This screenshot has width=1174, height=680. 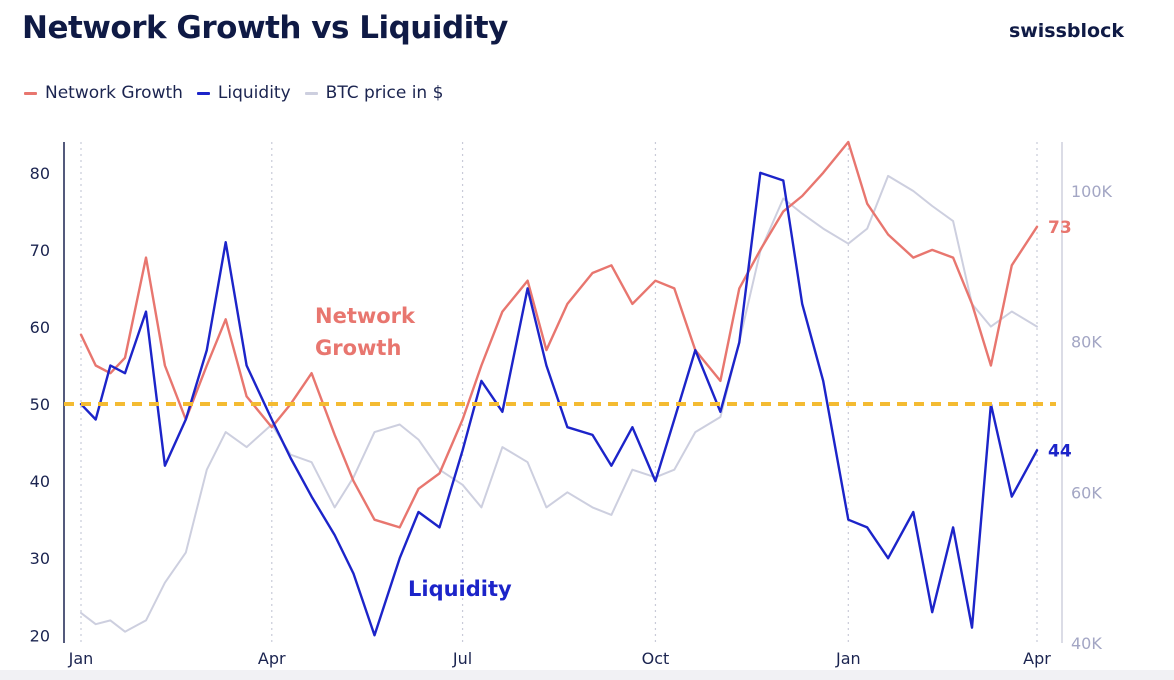 What do you see at coordinates (1066, 31) in the screenshot?
I see `brand-logo: swissblock` at bounding box center [1066, 31].